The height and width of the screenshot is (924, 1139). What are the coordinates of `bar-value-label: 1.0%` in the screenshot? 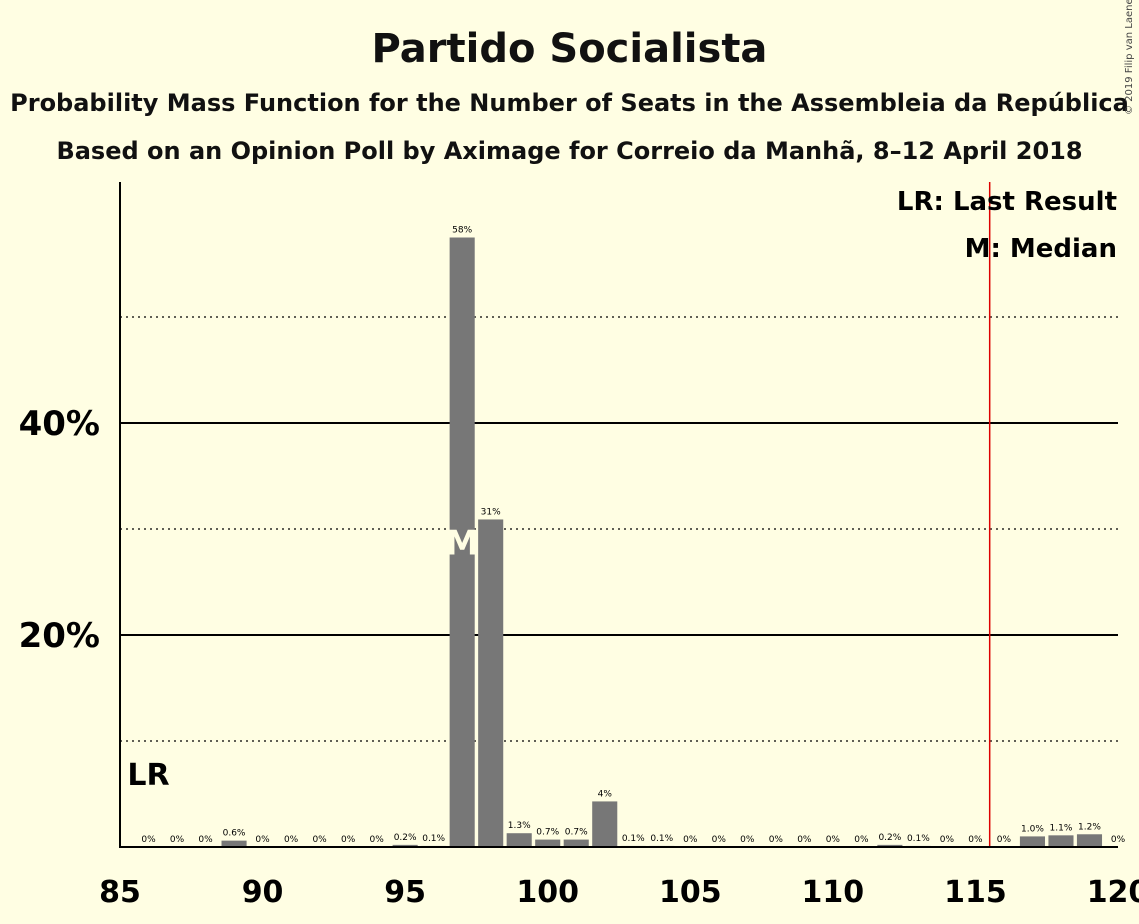 It's located at (1032, 829).